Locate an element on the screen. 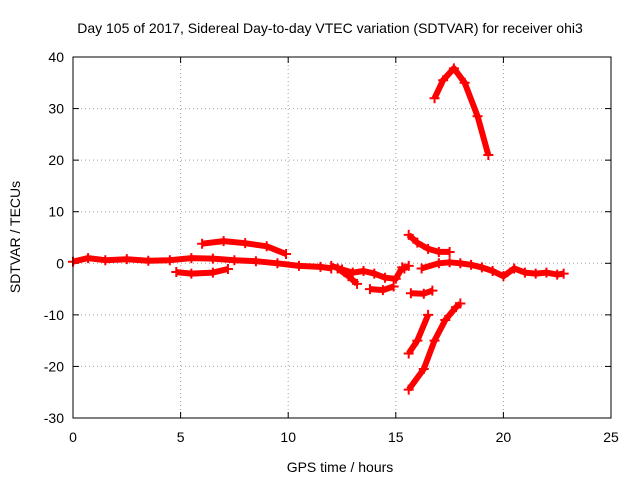 This screenshot has height=480, width=640. series-1-trace is located at coordinates (202, 263).